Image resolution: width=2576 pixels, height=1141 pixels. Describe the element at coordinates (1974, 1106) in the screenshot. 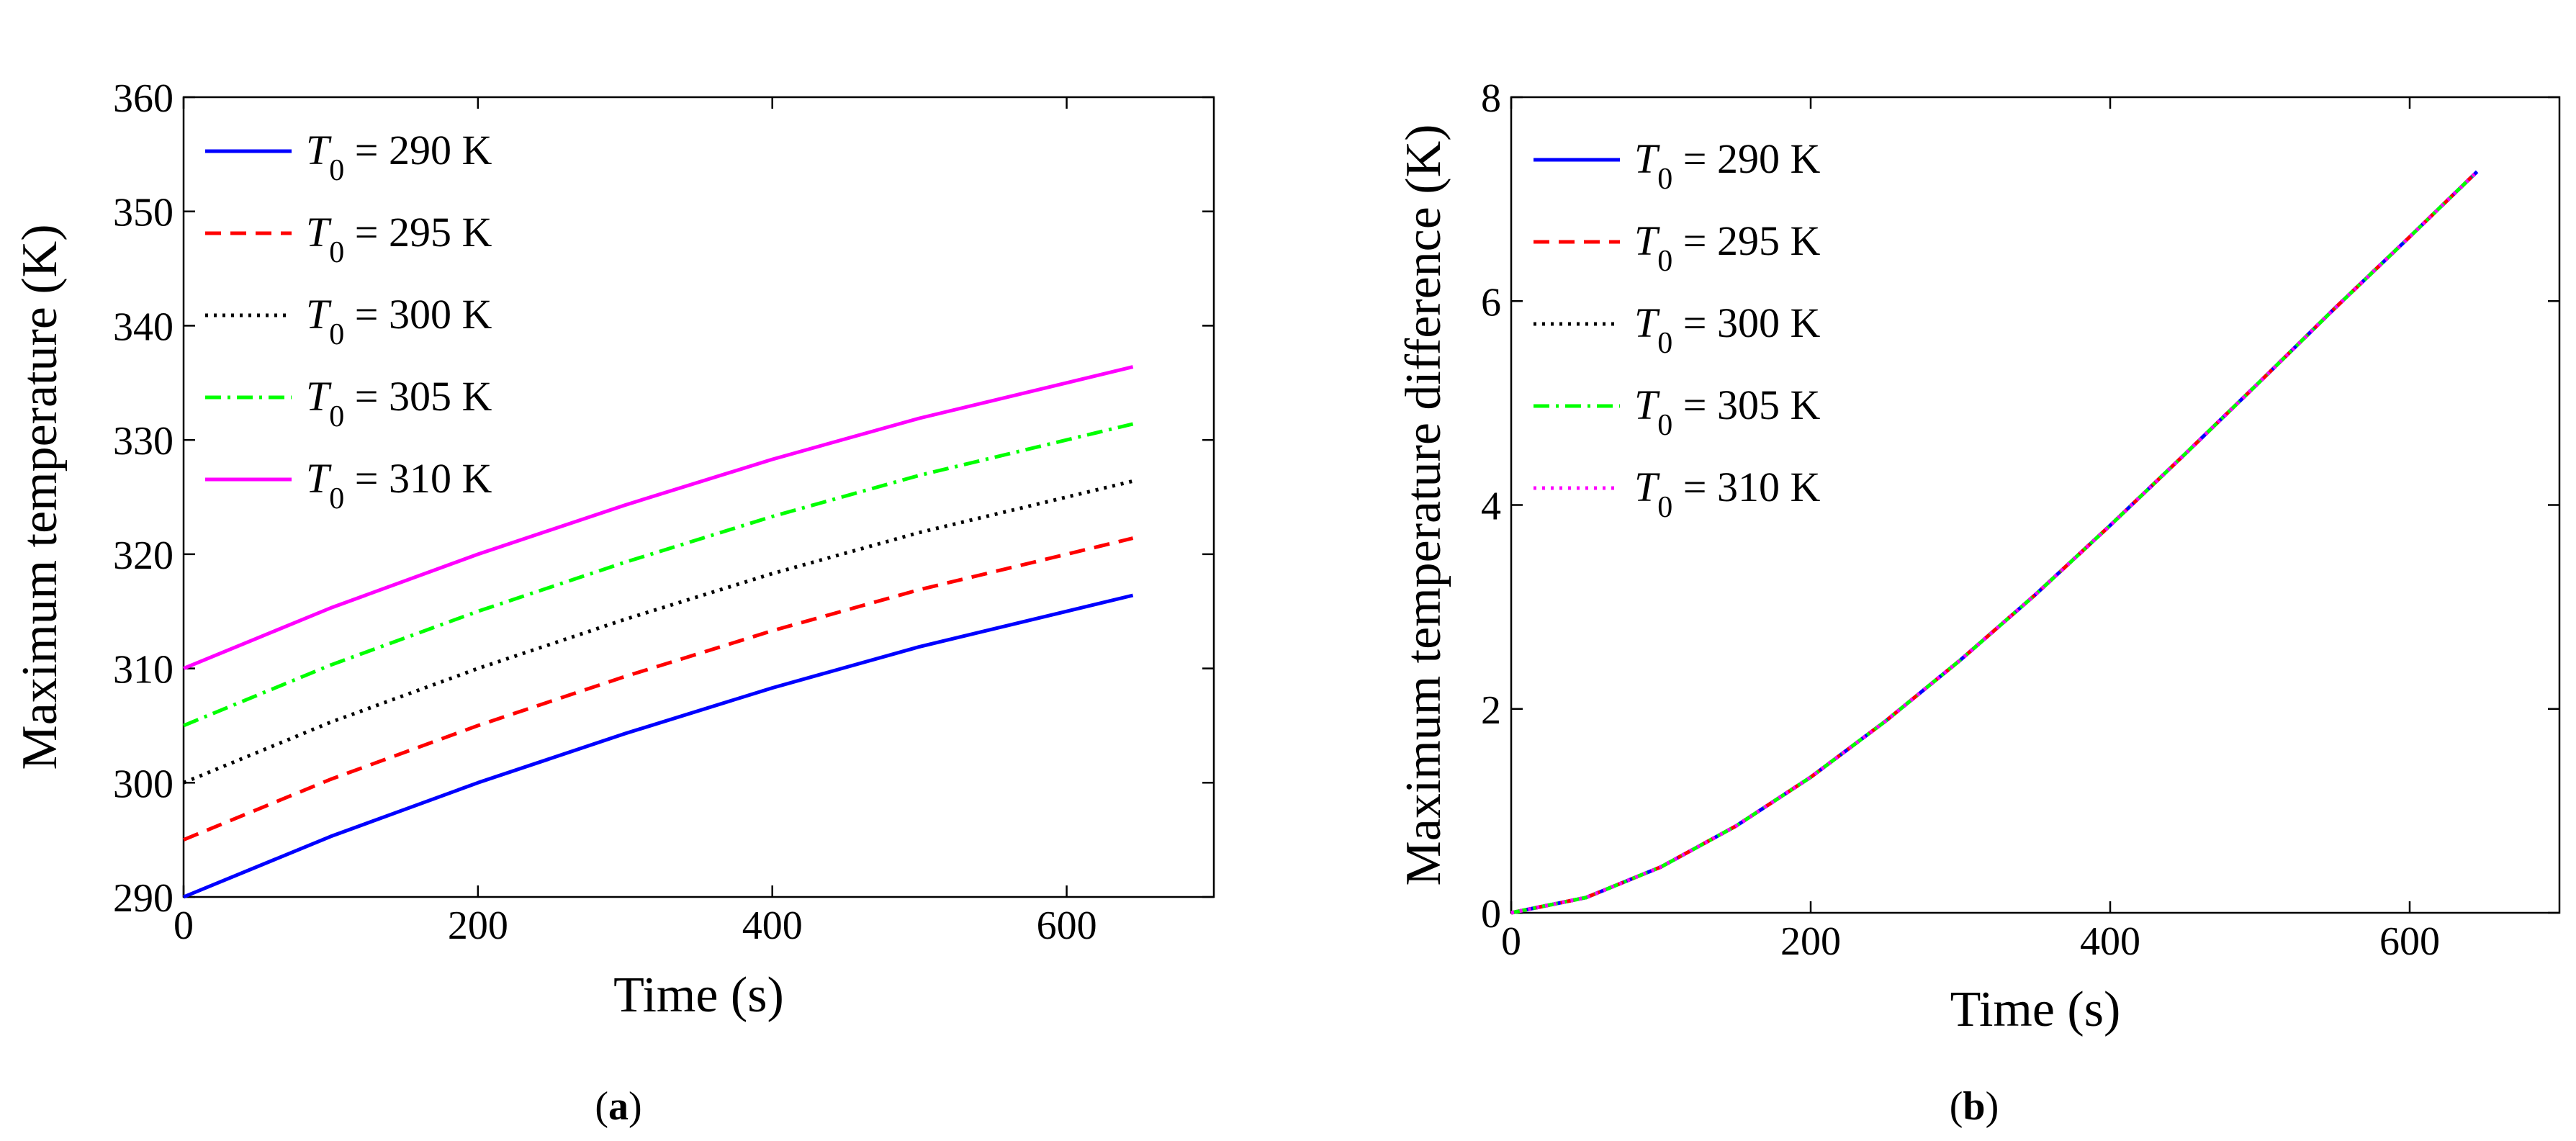

I see `caption-b: (b)` at that location.